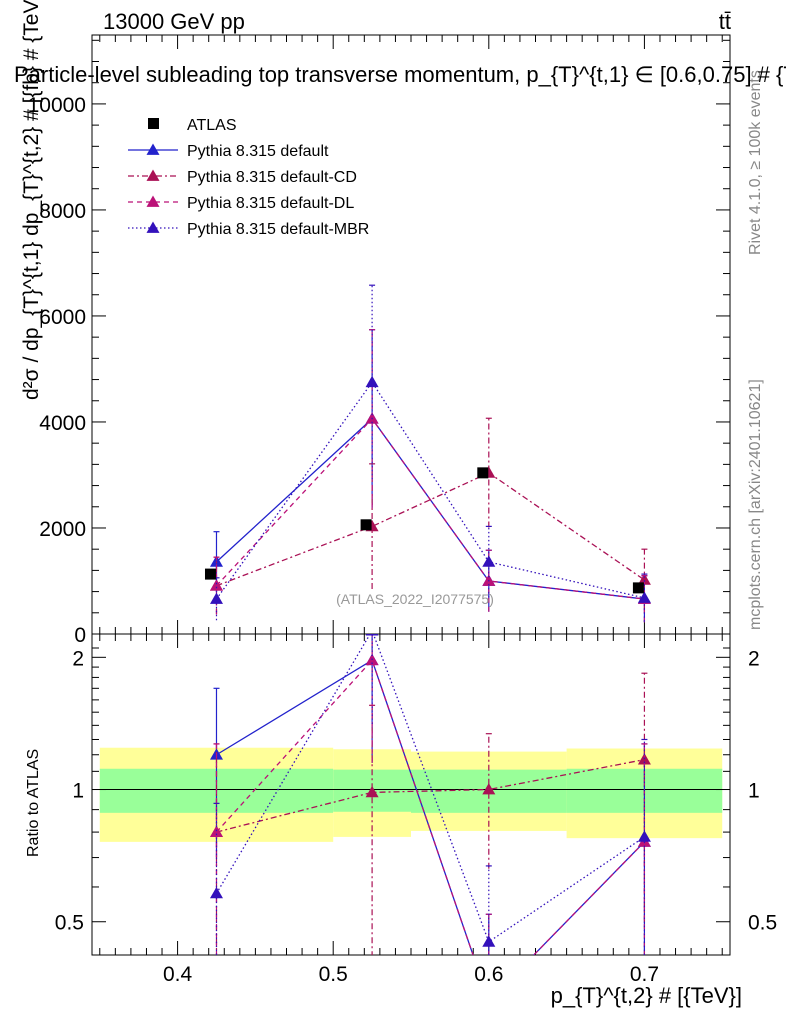 The width and height of the screenshot is (786, 1024). I want to click on legend-item: Pythia 8.315 default-CD, so click(242, 177).